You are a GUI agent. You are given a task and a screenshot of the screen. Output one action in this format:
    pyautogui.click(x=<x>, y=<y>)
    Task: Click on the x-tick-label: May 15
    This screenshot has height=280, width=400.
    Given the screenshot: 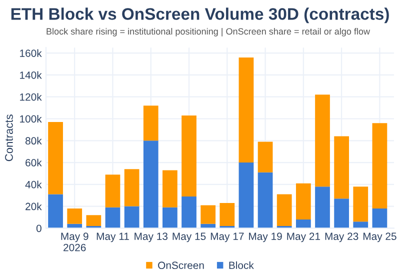 What is the action you would take?
    pyautogui.click(x=189, y=237)
    